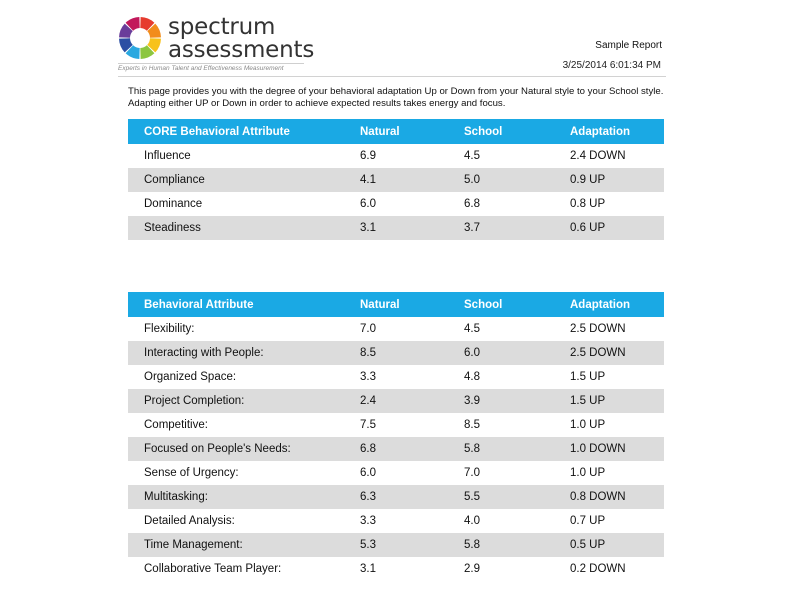 Image resolution: width=800 pixels, height=600 pixels. Describe the element at coordinates (244, 449) in the screenshot. I see `cell-attribute: Focused on People's Needs:` at that location.